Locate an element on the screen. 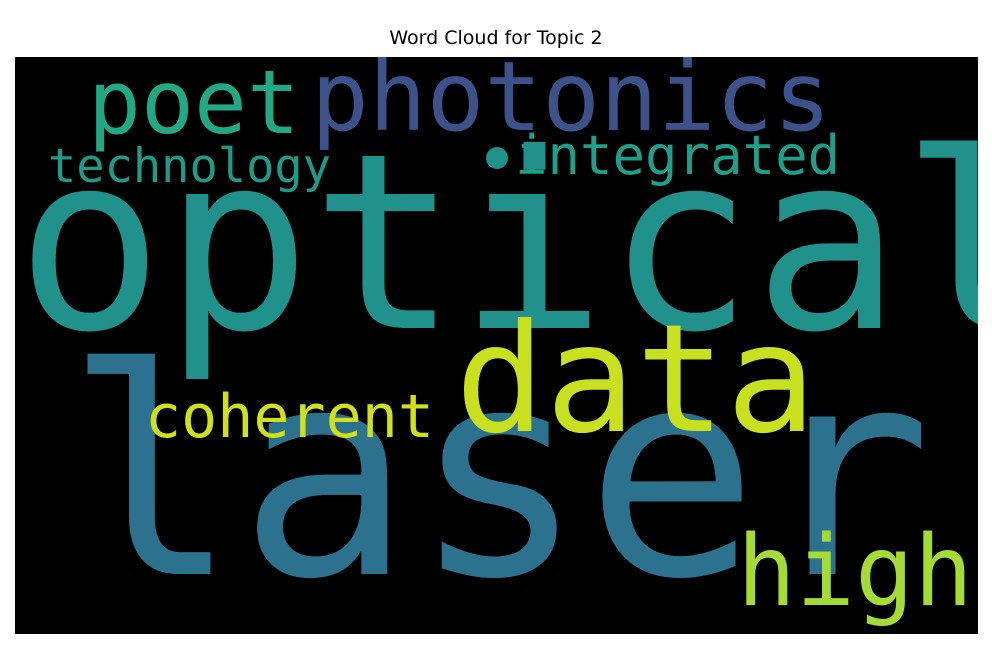 This screenshot has width=992, height=645. word-high: high is located at coordinates (855, 572).